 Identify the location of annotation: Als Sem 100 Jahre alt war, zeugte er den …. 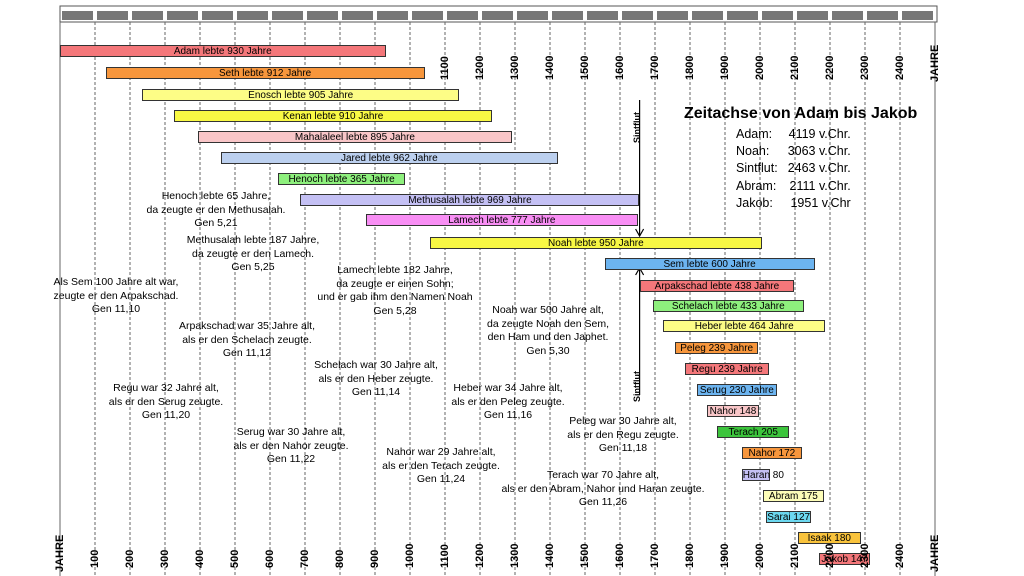
(116, 296).